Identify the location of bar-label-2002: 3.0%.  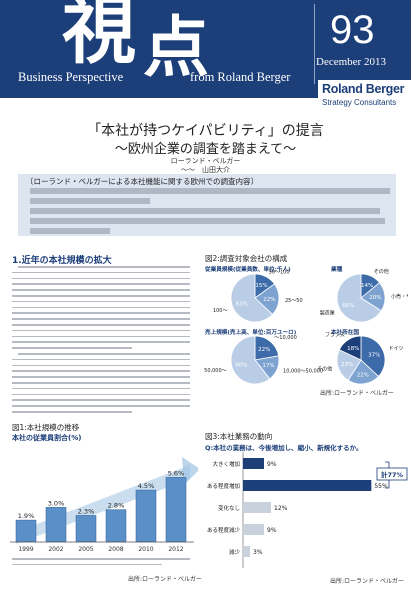
(56, 503).